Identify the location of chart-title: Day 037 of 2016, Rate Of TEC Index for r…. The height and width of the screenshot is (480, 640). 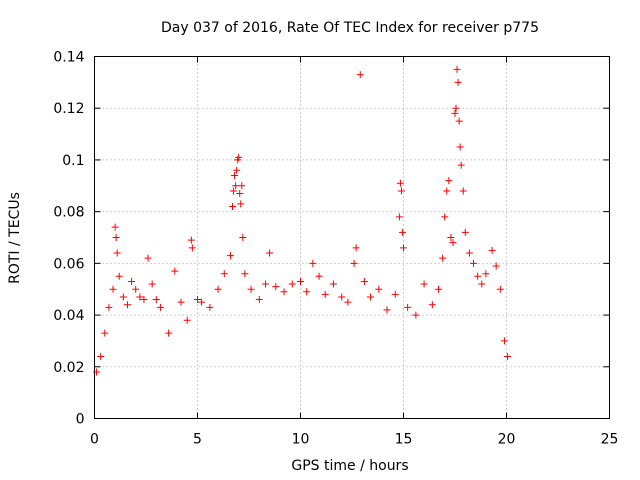
(350, 28).